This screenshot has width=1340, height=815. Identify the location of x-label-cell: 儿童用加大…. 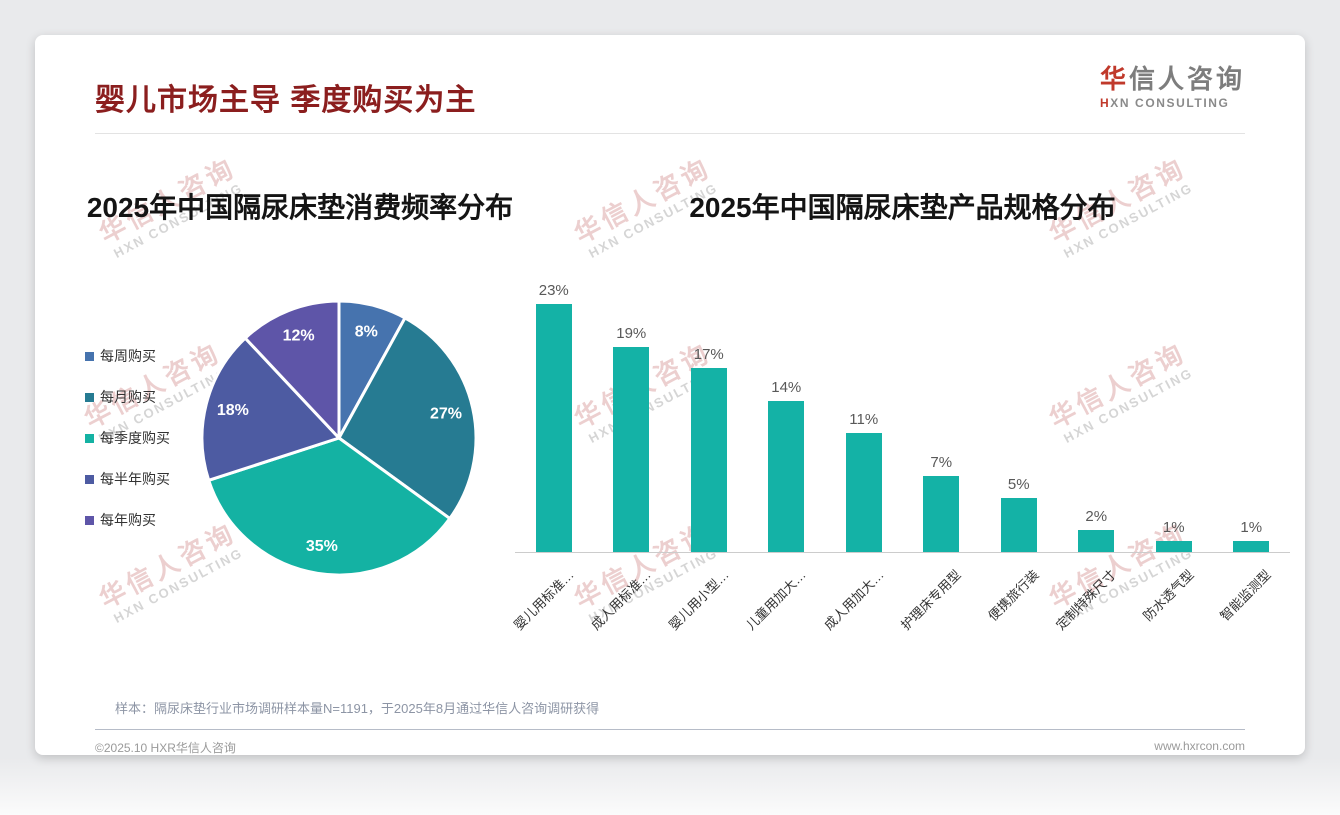
(784, 600).